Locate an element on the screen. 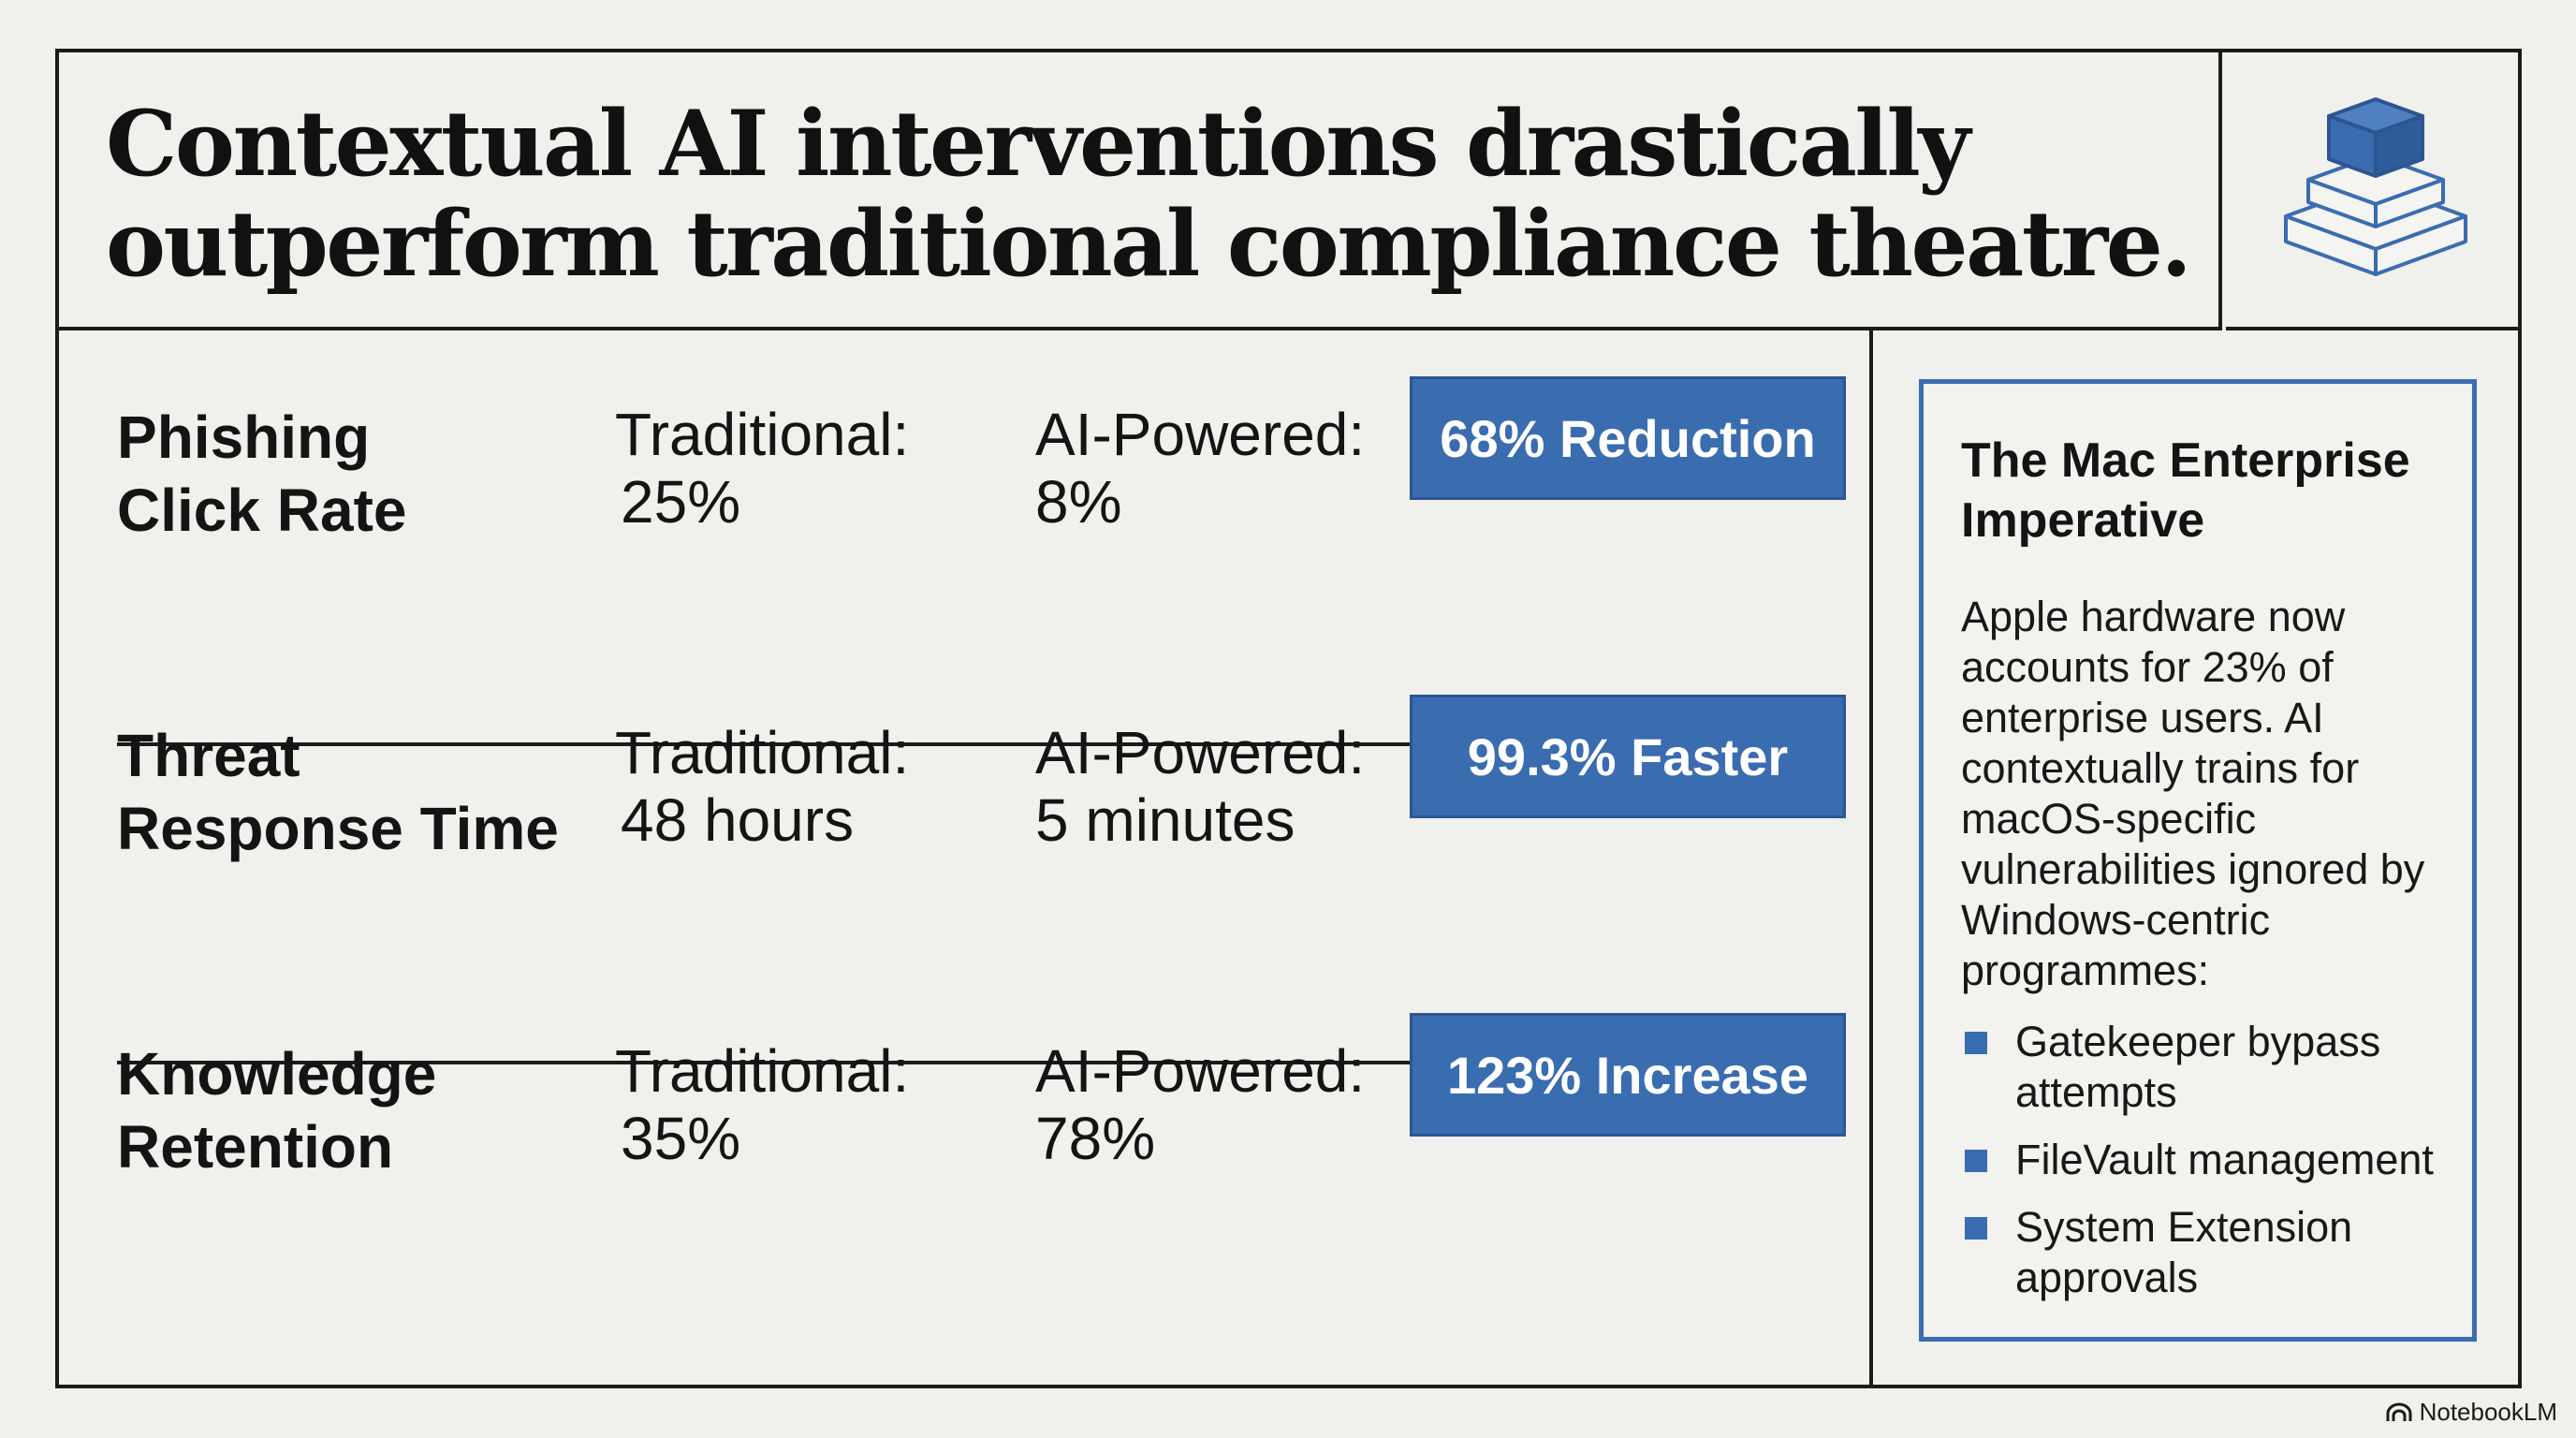 This screenshot has height=1438, width=2576. traditional-column: Traditional: 35% is located at coordinates (762, 1104).